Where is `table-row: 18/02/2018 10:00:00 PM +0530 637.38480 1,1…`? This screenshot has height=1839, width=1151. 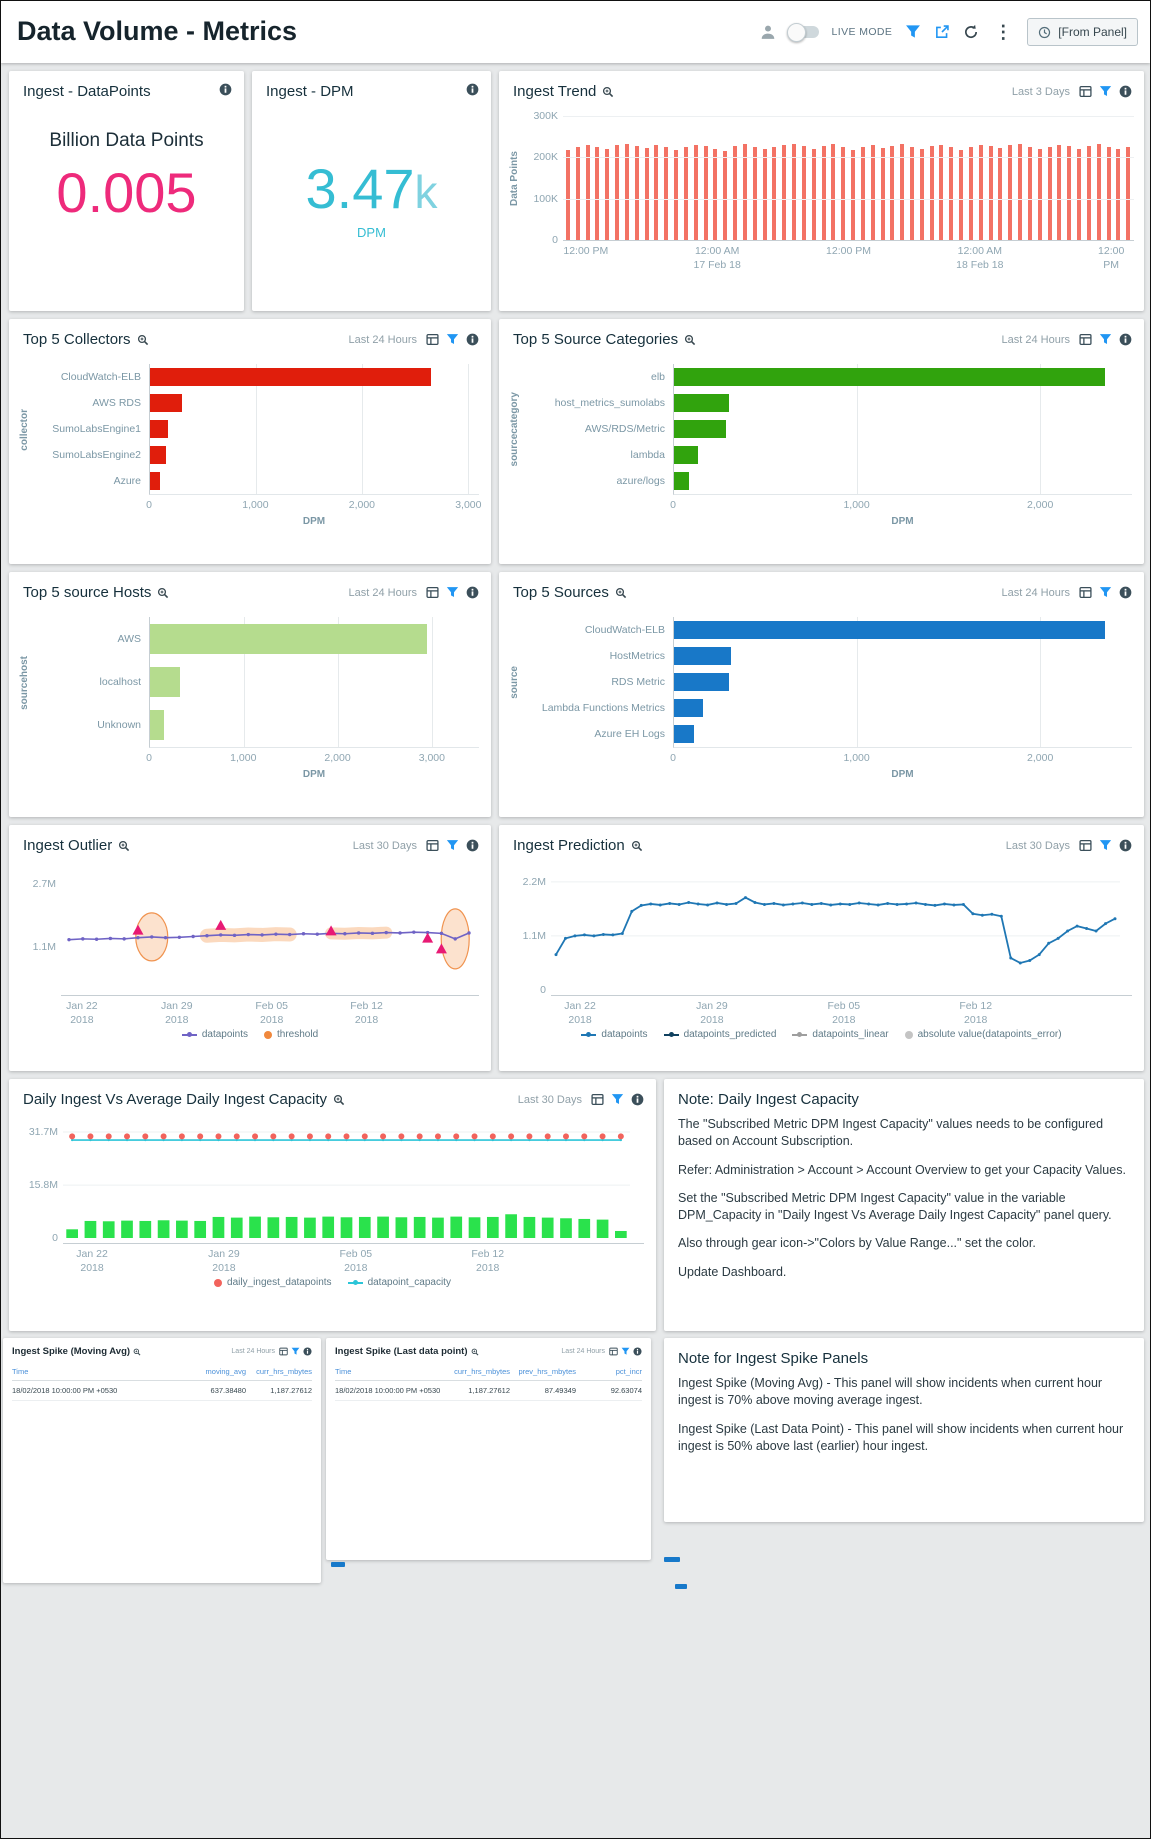 table-row: 18/02/2018 10:00:00 PM +0530 637.38480 1,1… is located at coordinates (162, 1391).